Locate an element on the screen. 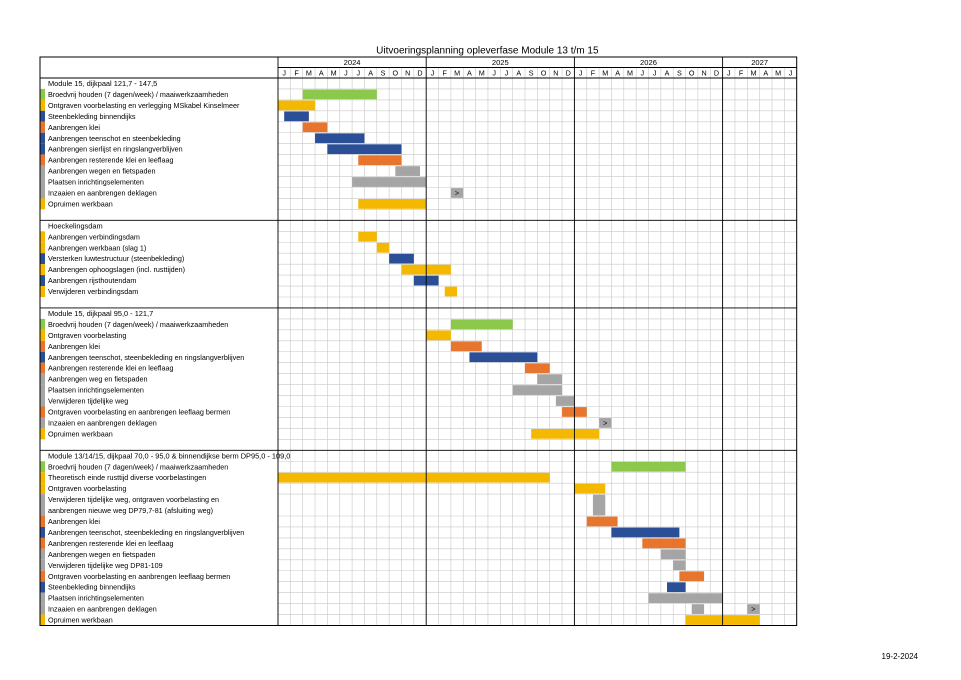 This screenshot has width=961, height=680. section-title: Module 15, dijkpaal 95,0 - 121,7 is located at coordinates (100, 313).